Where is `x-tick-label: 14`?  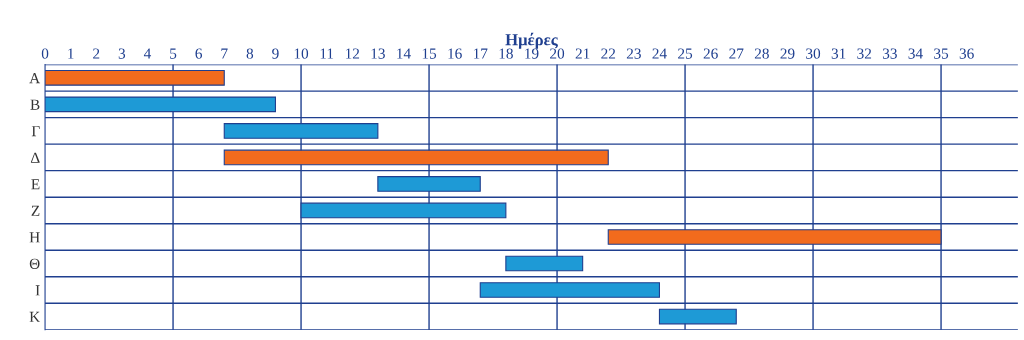 x-tick-label: 14 is located at coordinates (404, 53).